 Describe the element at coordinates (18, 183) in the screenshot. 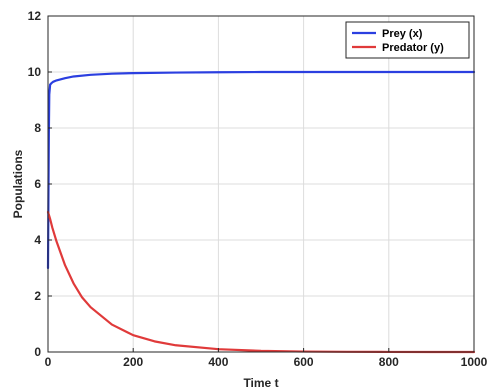

I see `y-axis-title: Populations` at that location.